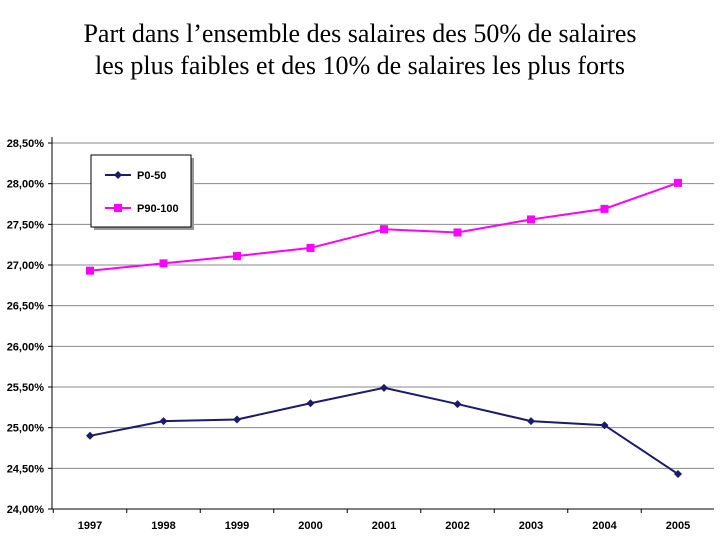 The width and height of the screenshot is (720, 540). I want to click on x-tick-label: 1999, so click(237, 526).